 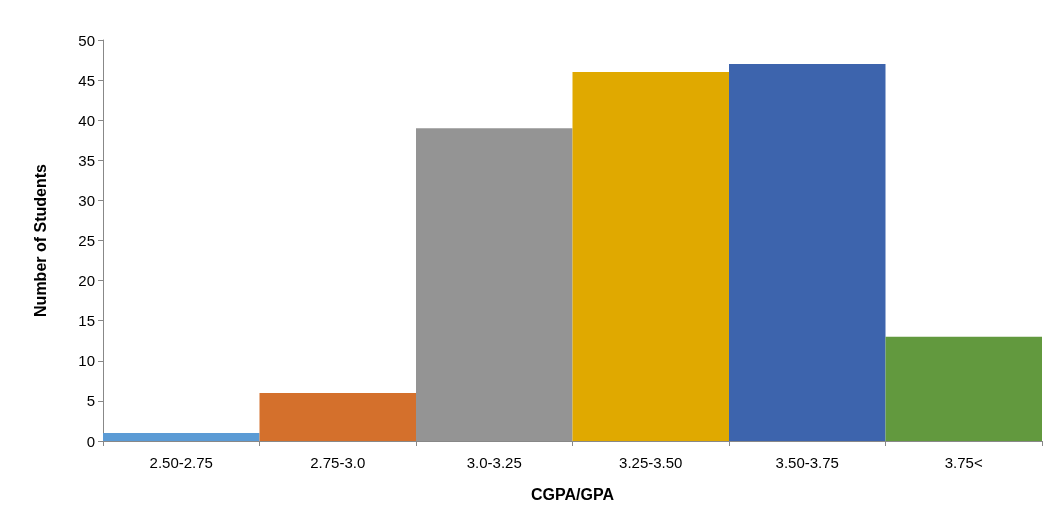 I want to click on x-tick-label: 3.50-3.75, so click(x=807, y=462).